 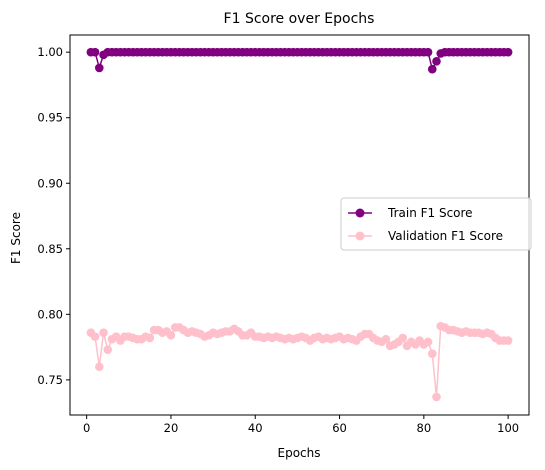 I want to click on x-tick-label: 60, so click(x=339, y=428).